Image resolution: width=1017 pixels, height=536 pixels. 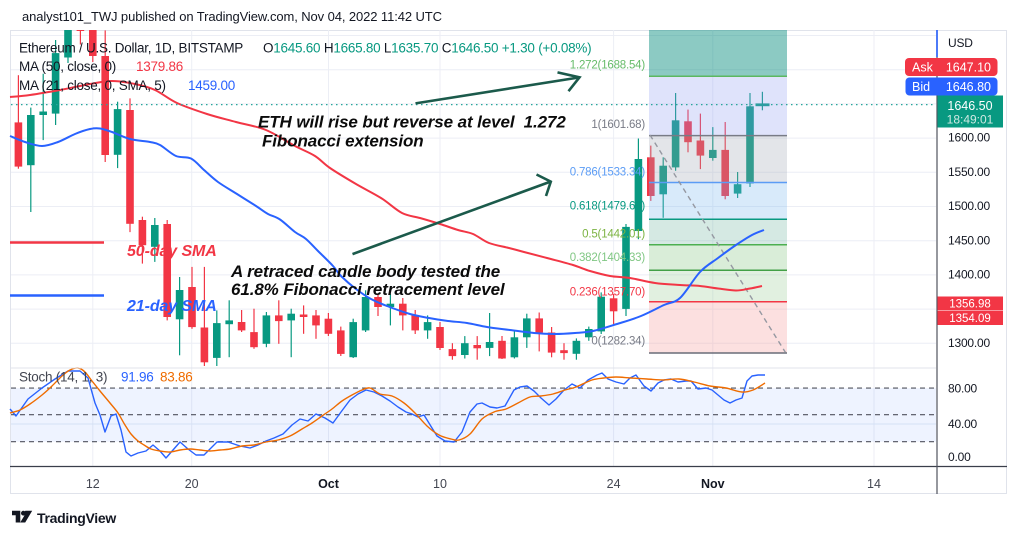 What do you see at coordinates (127, 85) in the screenshot?
I see `svg-text:MA (21, close, 0, SMA, 5)1459.: MA (21, close, 0, SMA, 5) 1459.00` at bounding box center [127, 85].